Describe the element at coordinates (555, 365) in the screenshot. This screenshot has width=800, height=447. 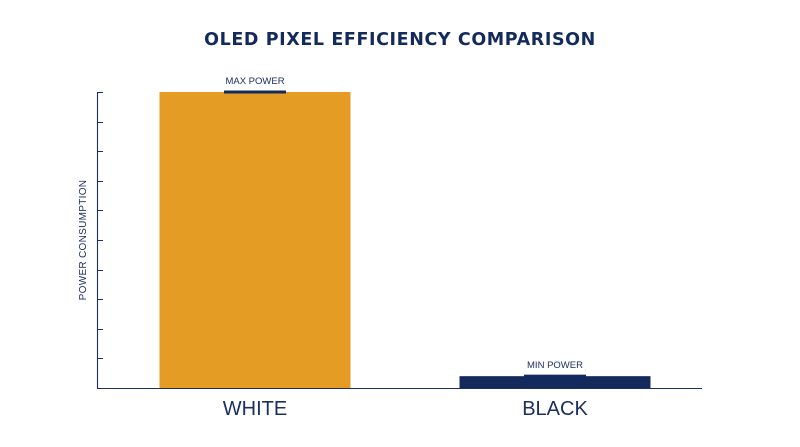
I see `annotation-black: MIN POWER` at that location.